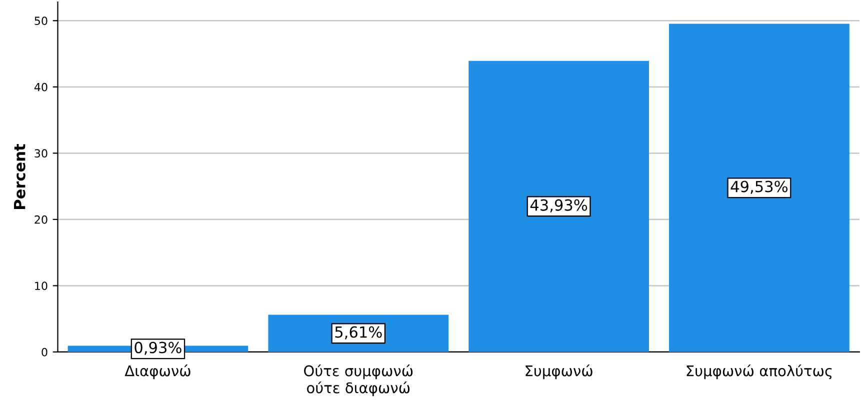 This screenshot has height=419, width=862. What do you see at coordinates (759, 372) in the screenshot?
I see `x-tick-label: Συμφωνώ απολύτως` at bounding box center [759, 372].